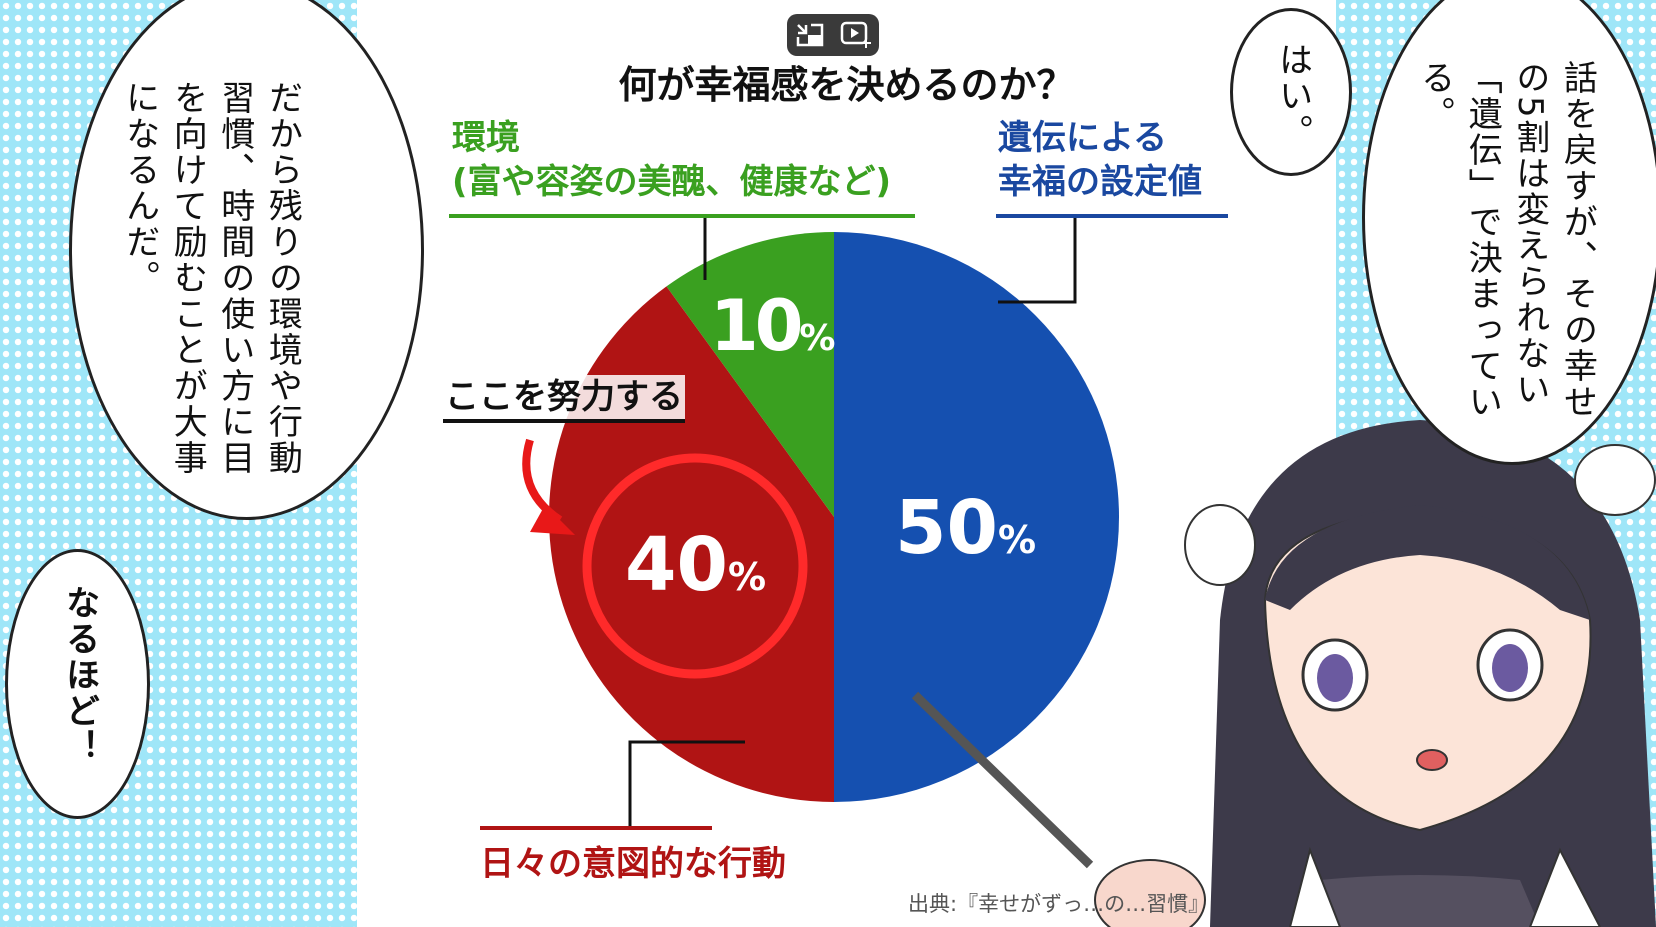  I want to click on label-50: 50%, so click(966, 528).